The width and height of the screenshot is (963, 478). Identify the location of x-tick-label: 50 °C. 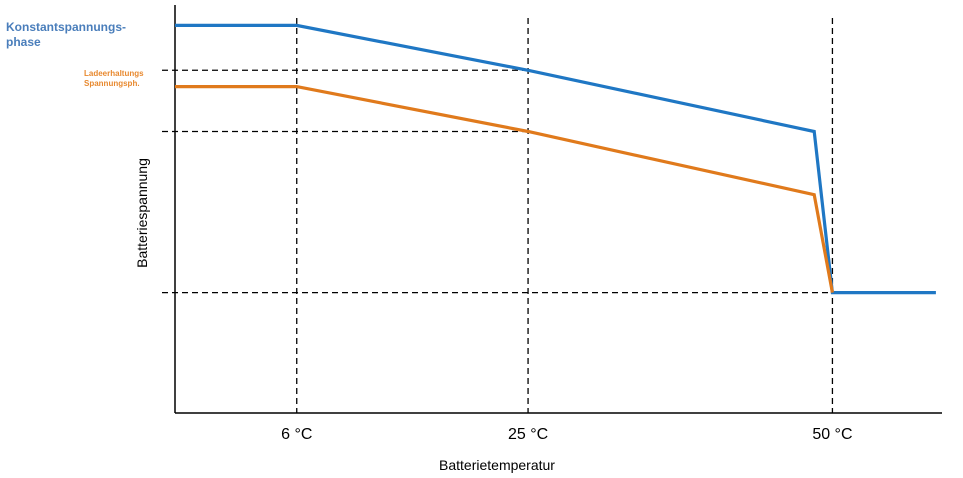
(832, 434).